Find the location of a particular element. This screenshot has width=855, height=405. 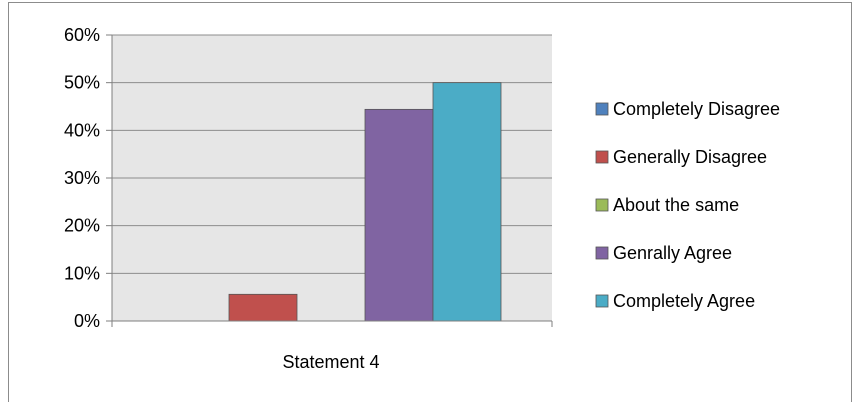

bar-generally-disagree is located at coordinates (263, 307).